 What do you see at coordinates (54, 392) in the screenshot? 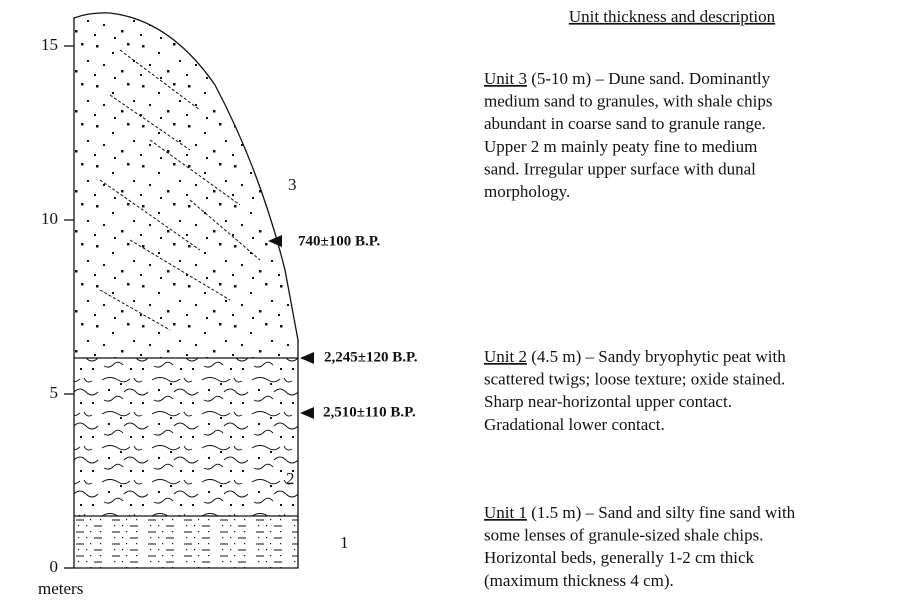
I see `tick-label: 5` at bounding box center [54, 392].